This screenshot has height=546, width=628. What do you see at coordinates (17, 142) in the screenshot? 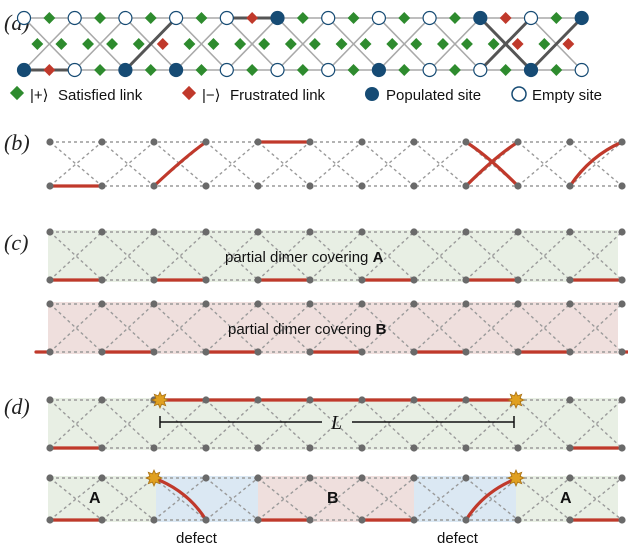
I see `panel-b-label: (b)` at bounding box center [17, 142].